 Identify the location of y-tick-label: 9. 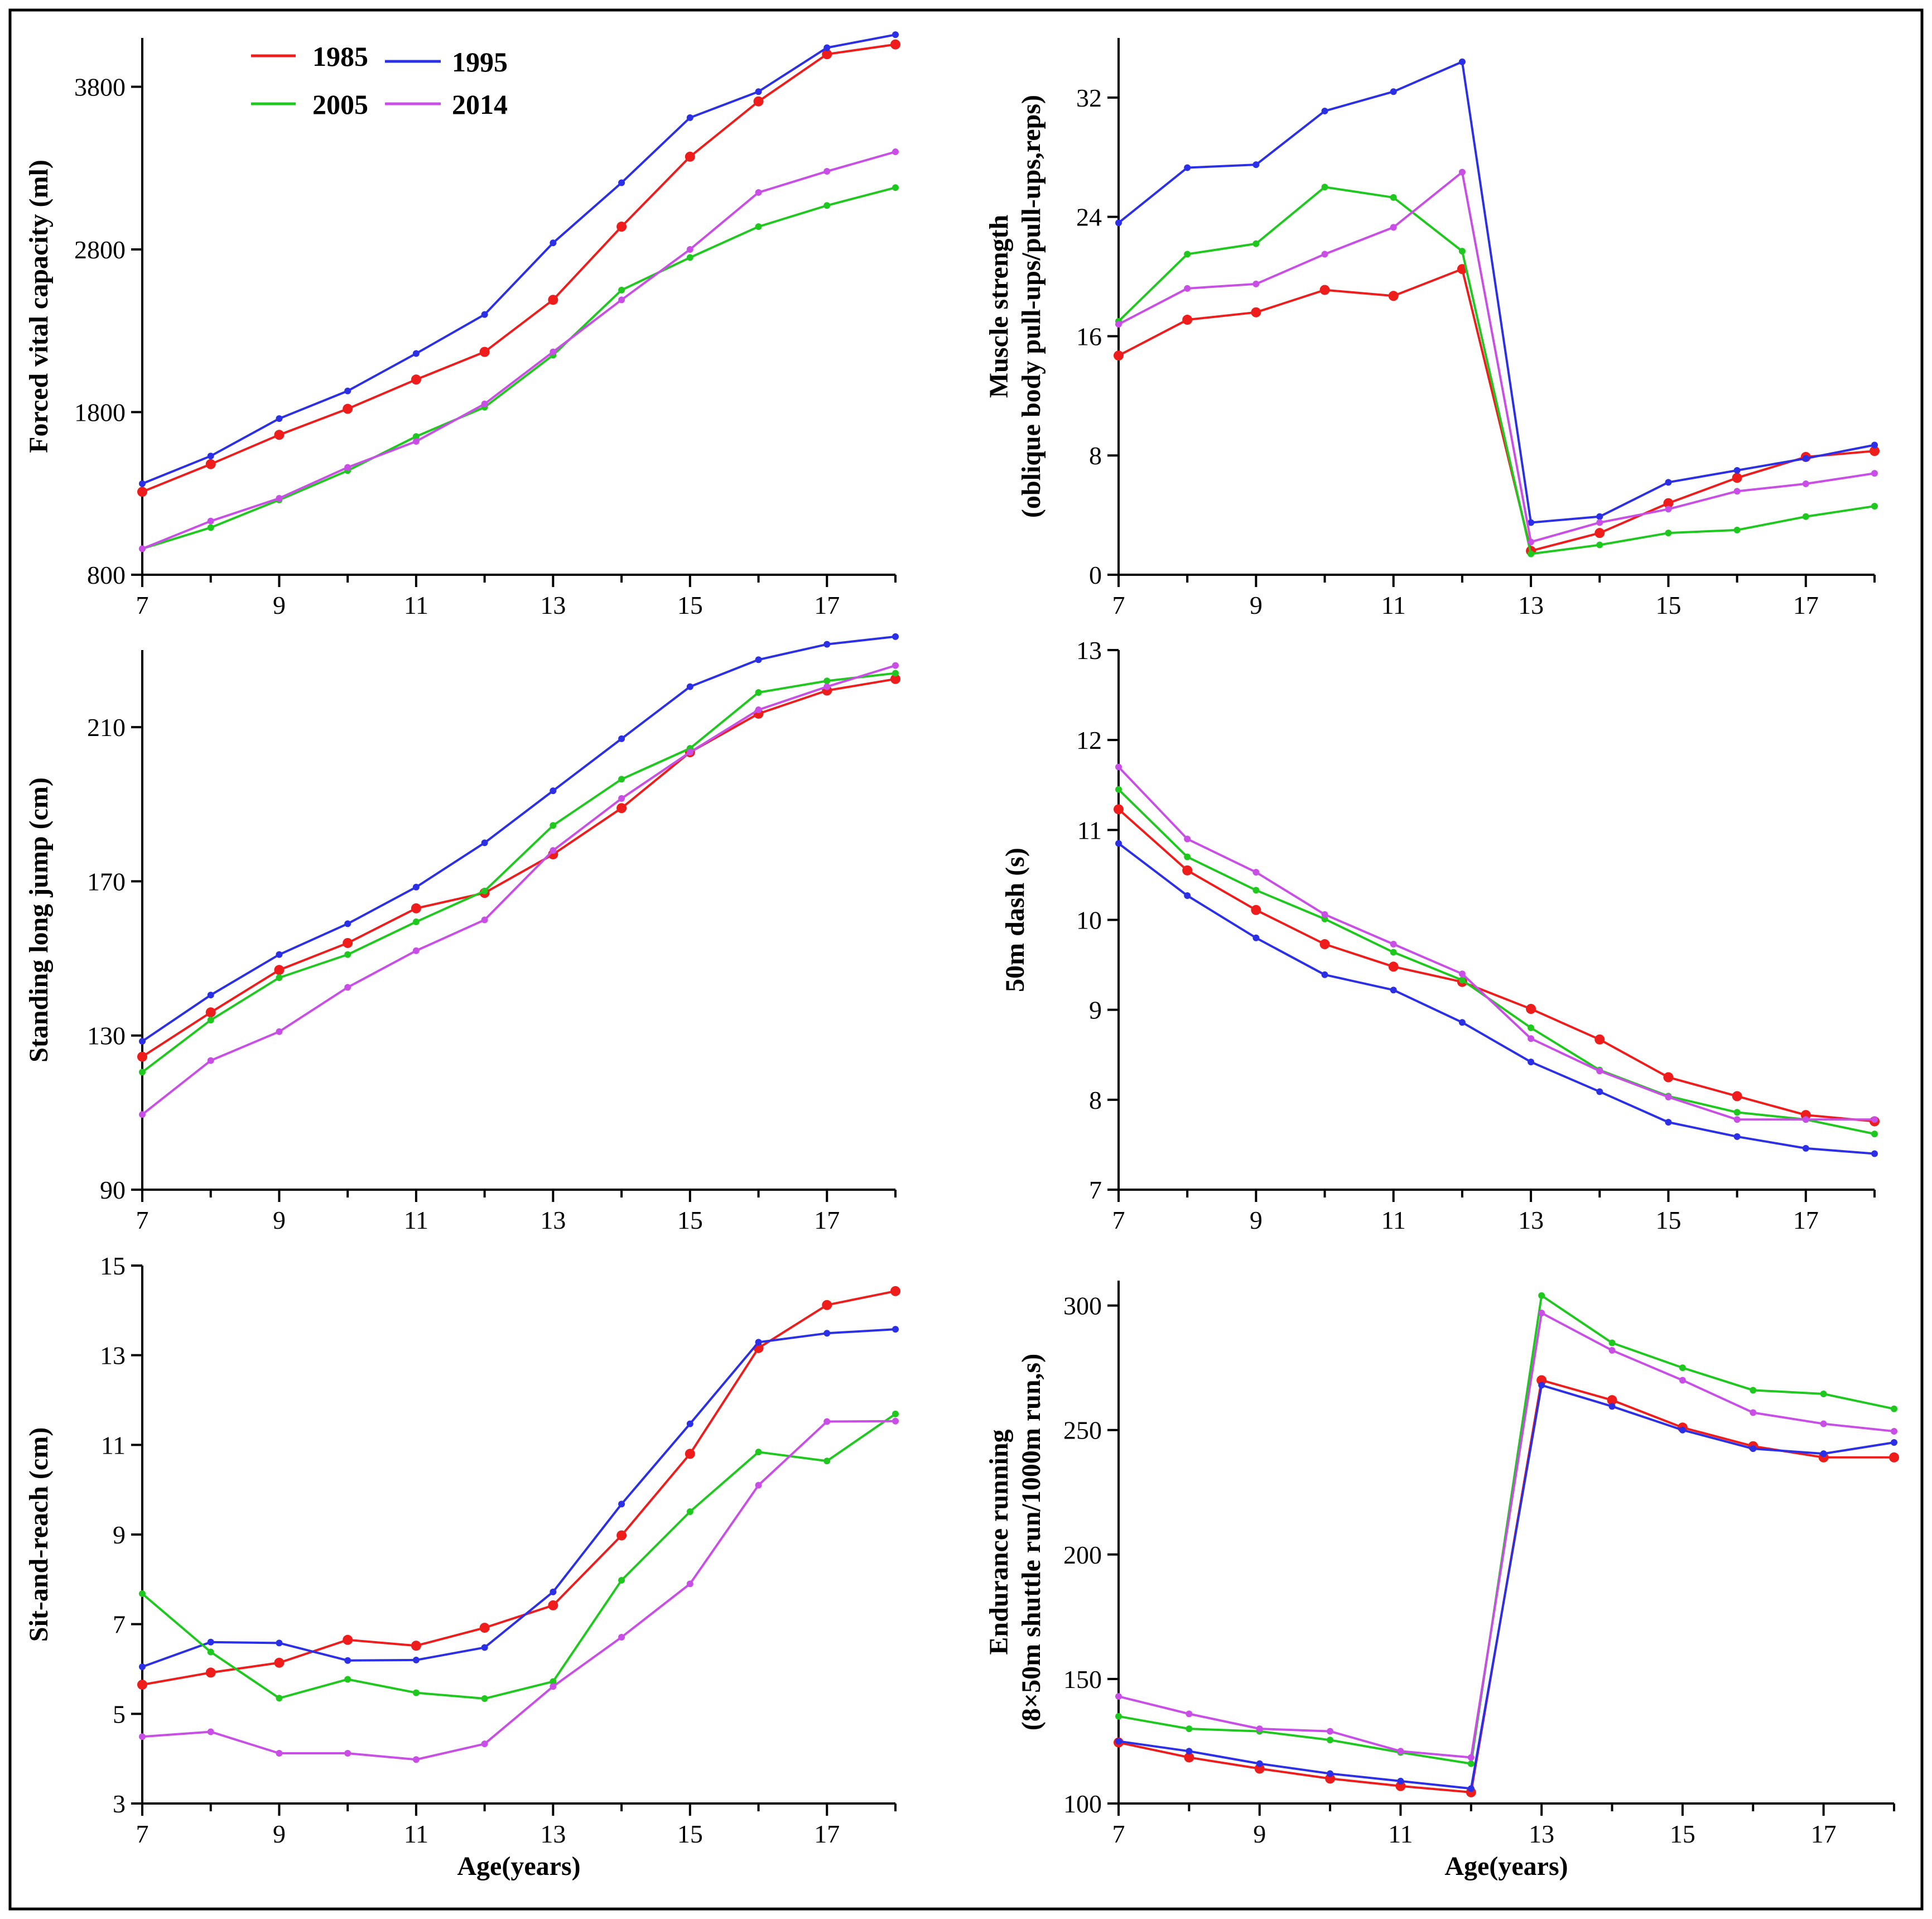
(119, 1535).